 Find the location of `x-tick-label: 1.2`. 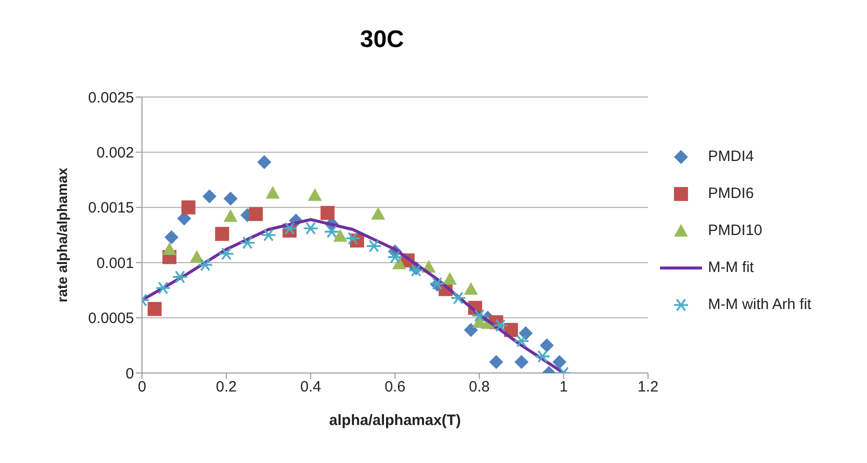

x-tick-label: 1.2 is located at coordinates (648, 387).